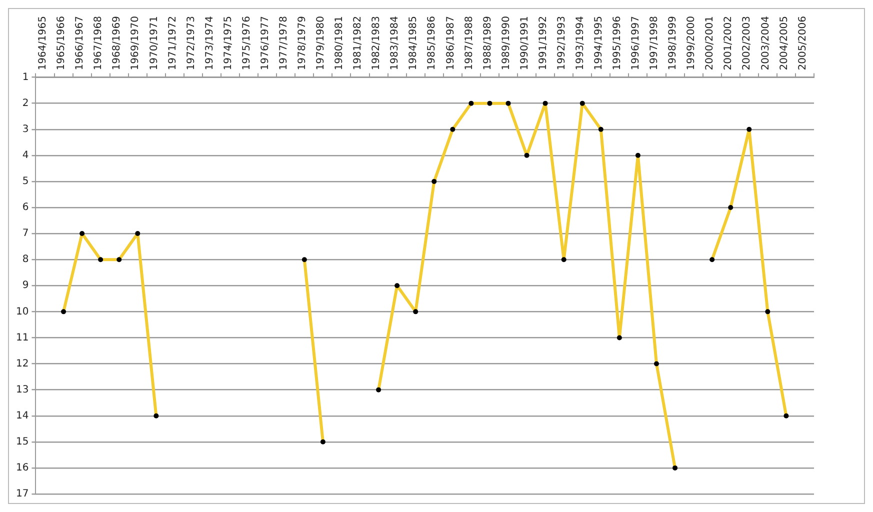 Image resolution: width=873 pixels, height=512 pixels. What do you see at coordinates (22, 312) in the screenshot?
I see `y-tick-label: 10` at bounding box center [22, 312].